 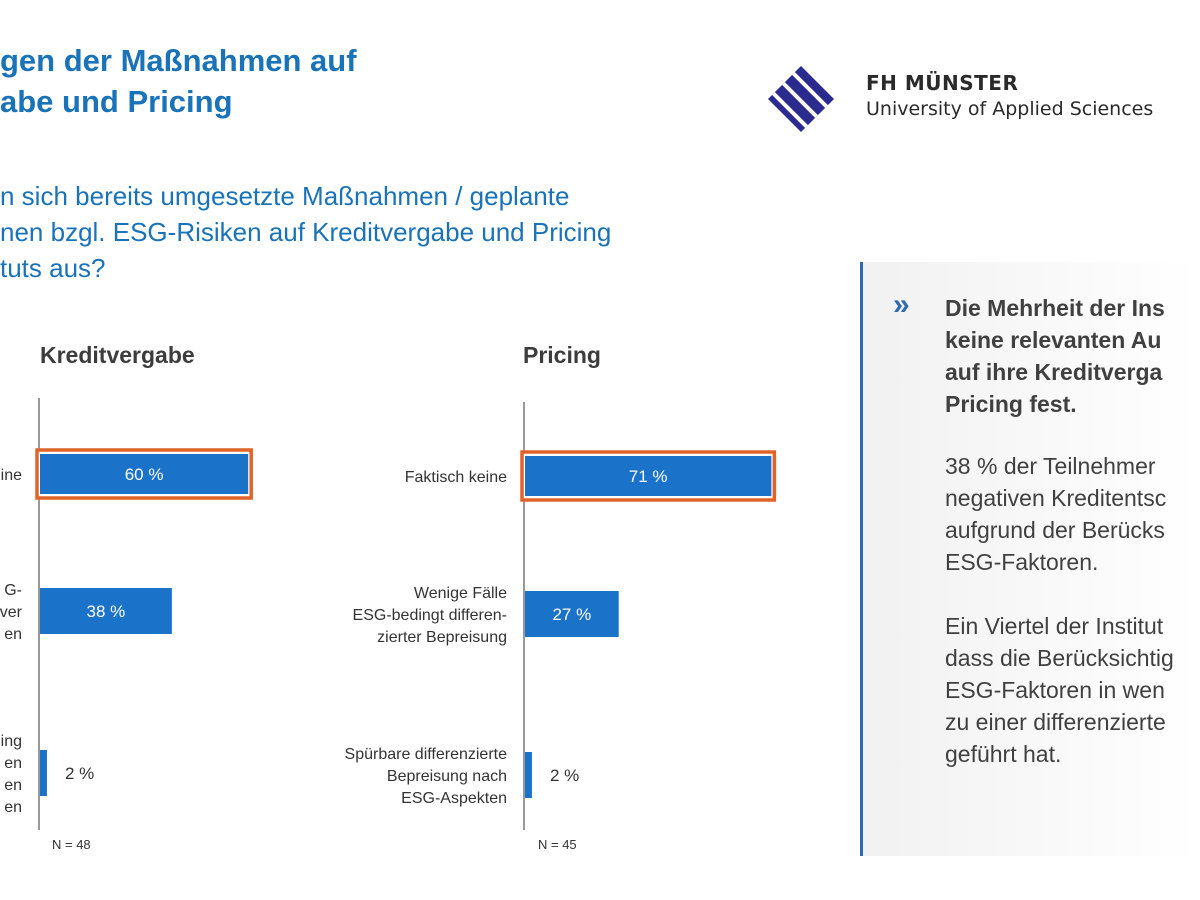 What do you see at coordinates (1055, 530) in the screenshot?
I see `summary-paragraph-line: aufgrund der Berücks` at bounding box center [1055, 530].